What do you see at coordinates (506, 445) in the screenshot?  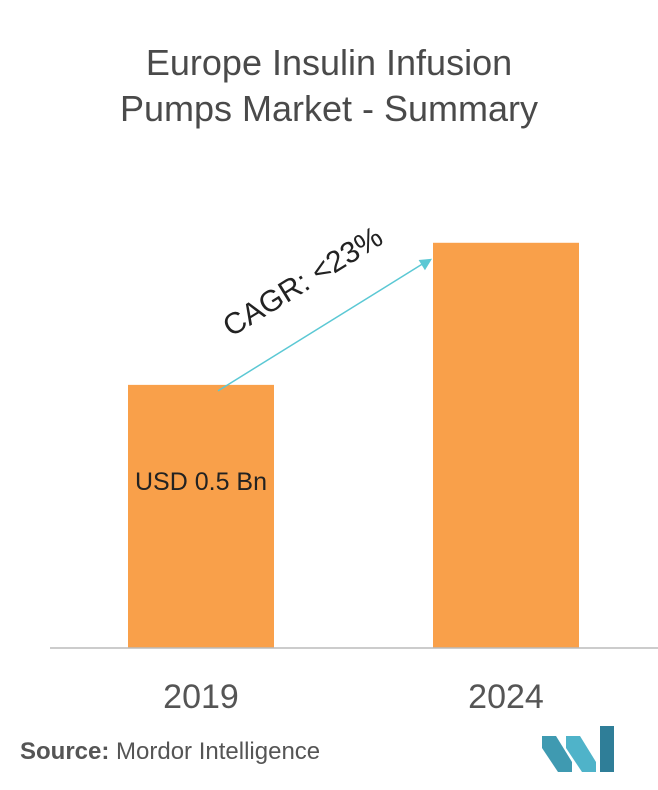 I see `bar-2024` at bounding box center [506, 445].